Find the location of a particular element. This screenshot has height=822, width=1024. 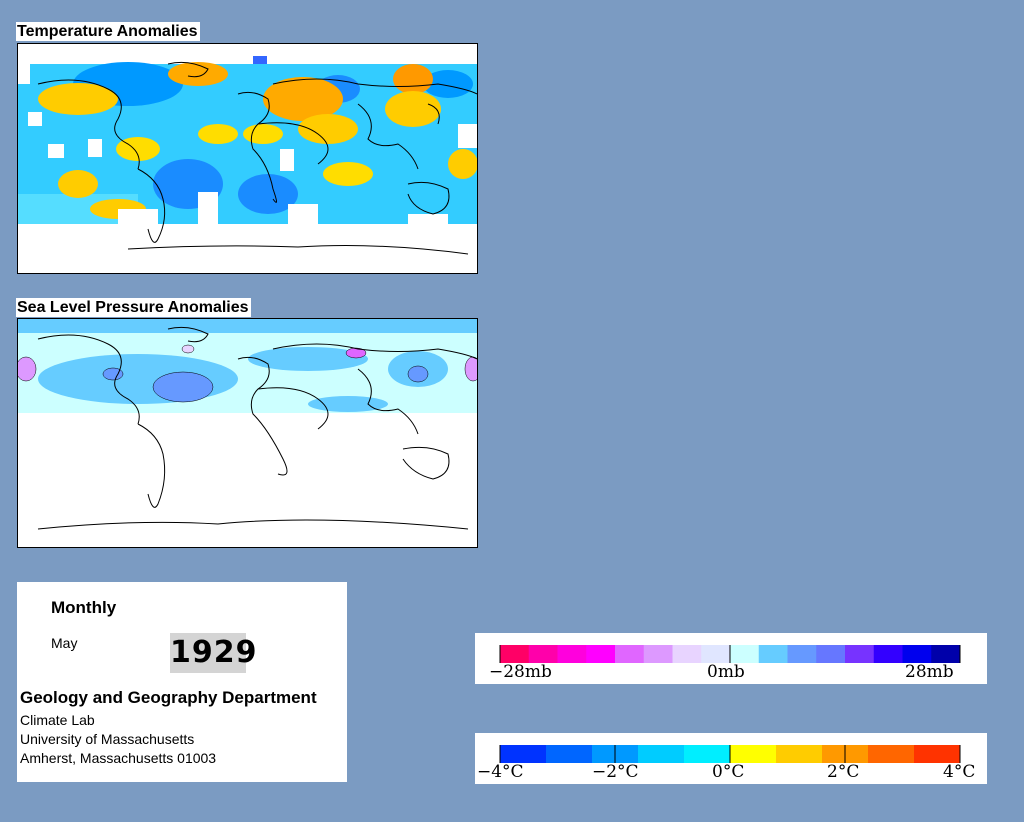

temperature-scale-pos2: 2°C is located at coordinates (843, 772).